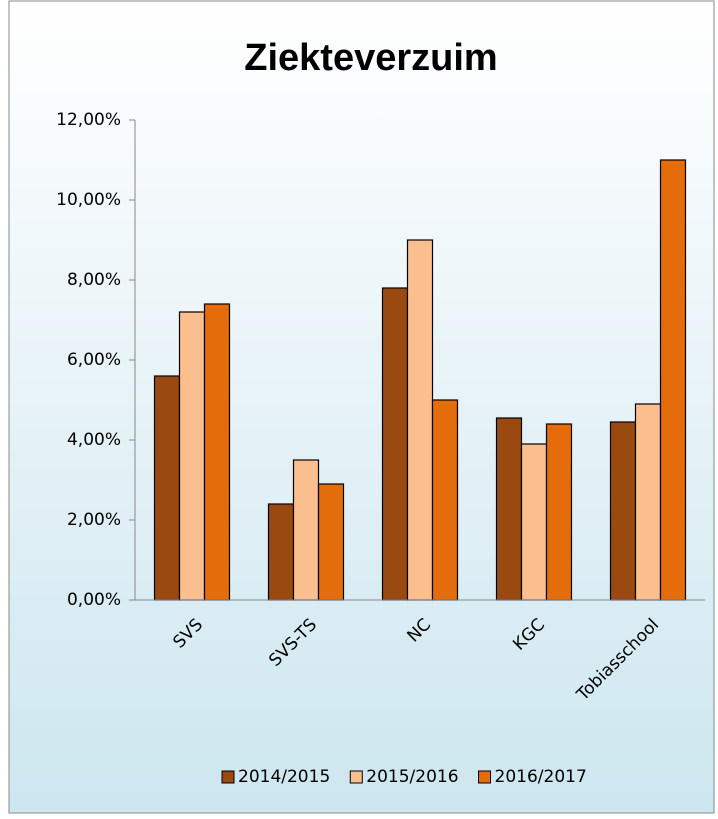 This screenshot has width=718, height=819. I want to click on chart-title: Ziekteverzuim, so click(370, 58).